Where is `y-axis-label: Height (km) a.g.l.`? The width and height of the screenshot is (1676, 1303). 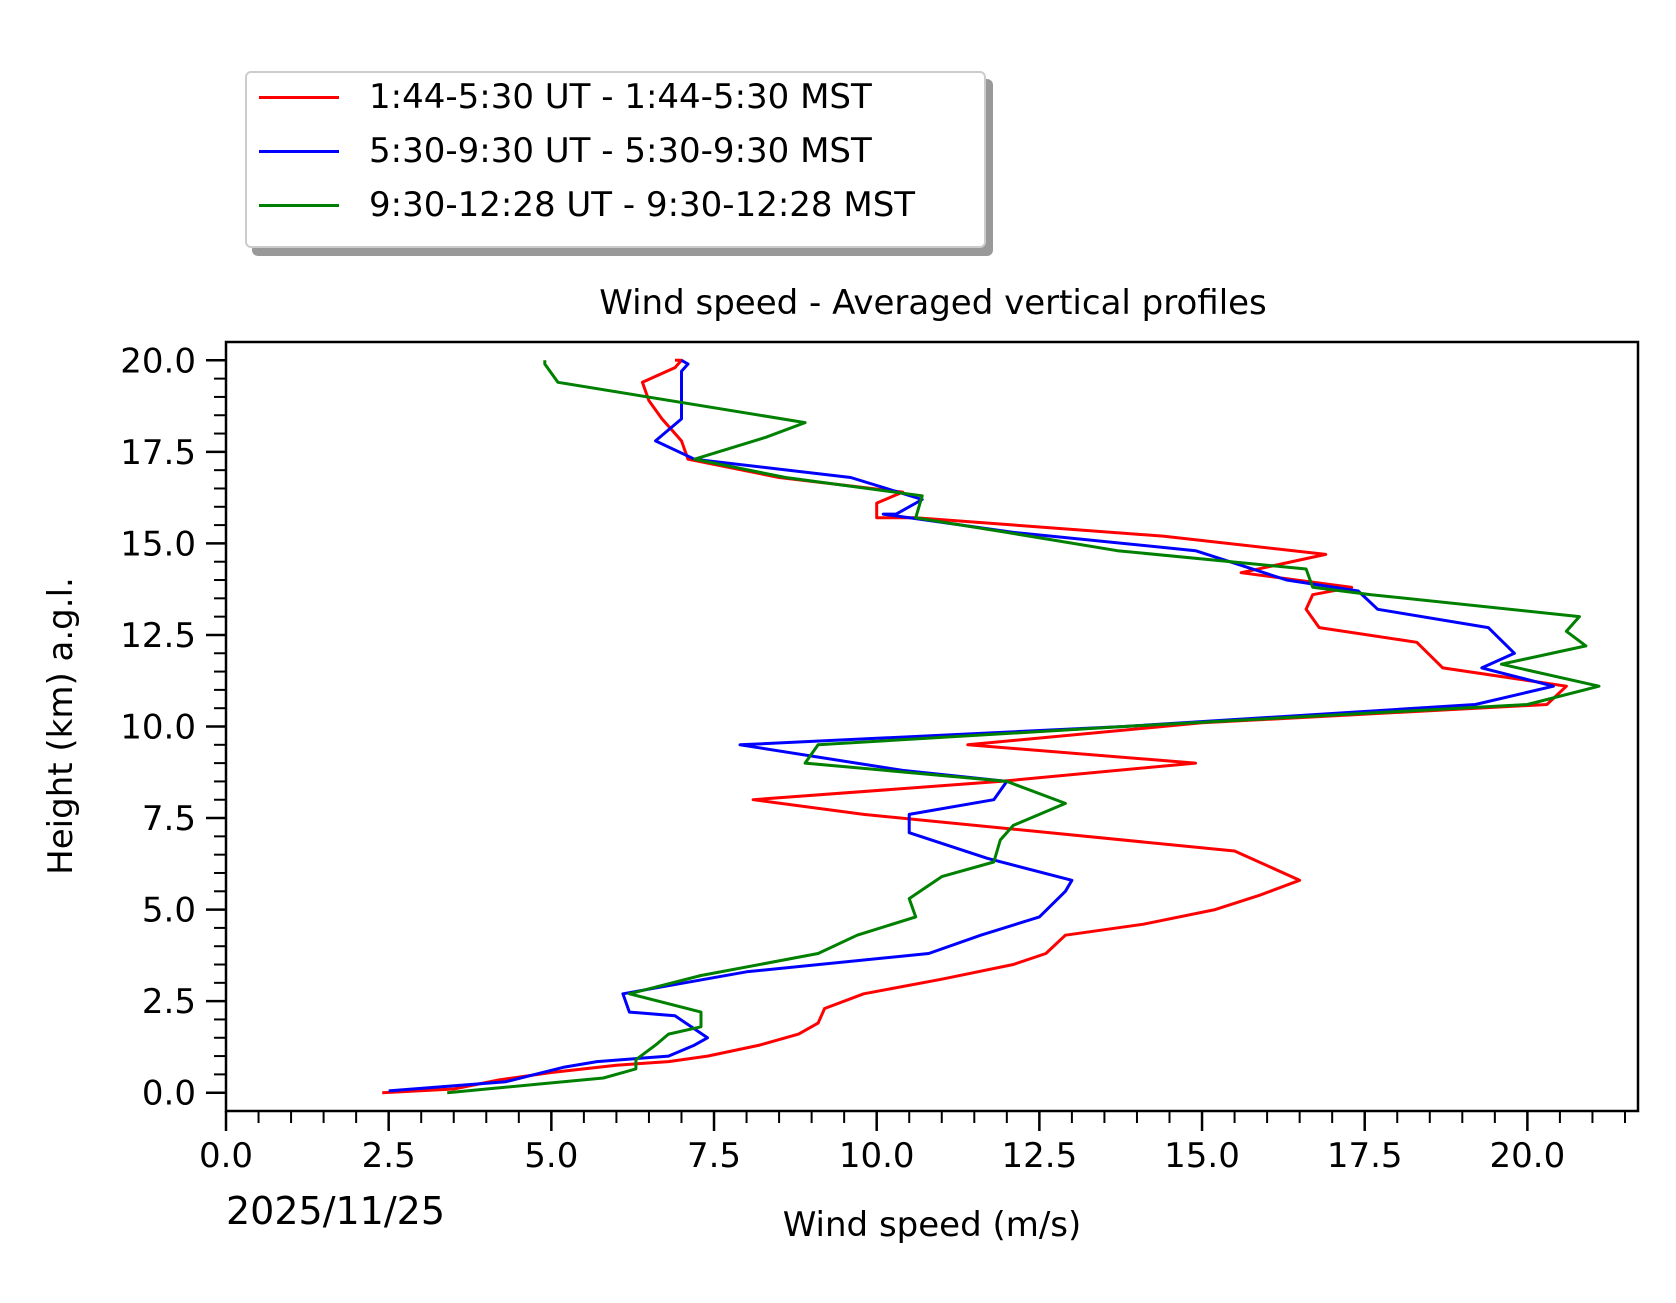 y-axis-label: Height (km) a.g.l. is located at coordinates (61, 726).